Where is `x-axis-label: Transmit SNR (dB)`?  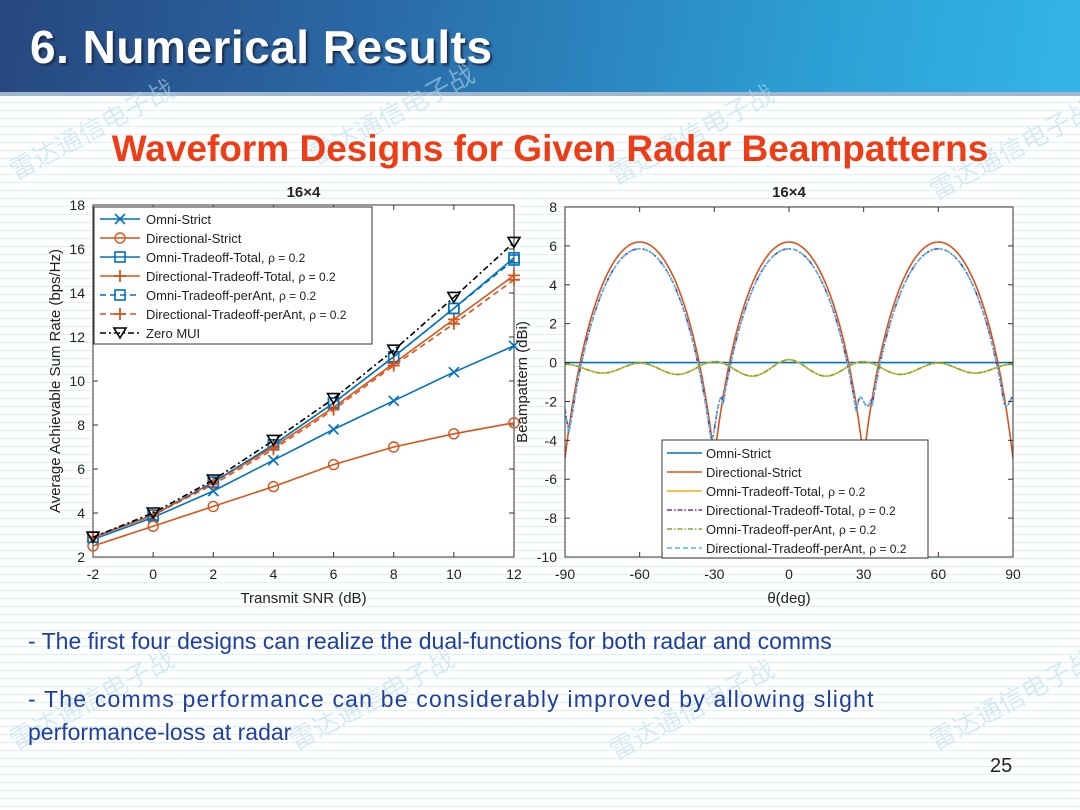
x-axis-label: Transmit SNR (dB) is located at coordinates (303, 598).